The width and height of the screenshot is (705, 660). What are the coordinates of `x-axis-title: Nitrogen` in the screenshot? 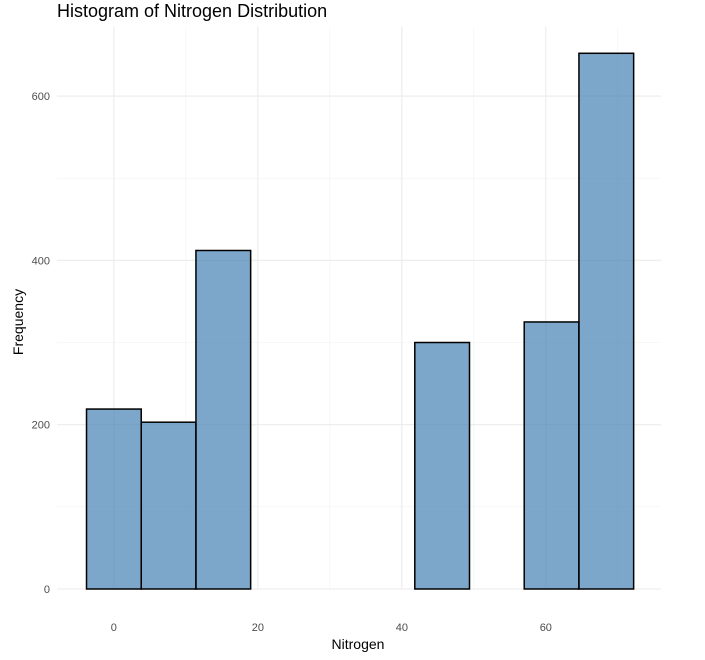 It's located at (358, 644).